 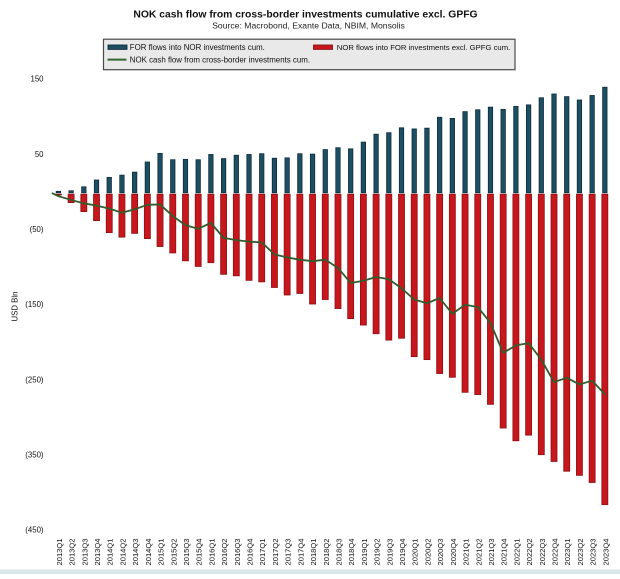 What do you see at coordinates (415, 551) in the screenshot?
I see `svg-text: 2020Q1` at bounding box center [415, 551].